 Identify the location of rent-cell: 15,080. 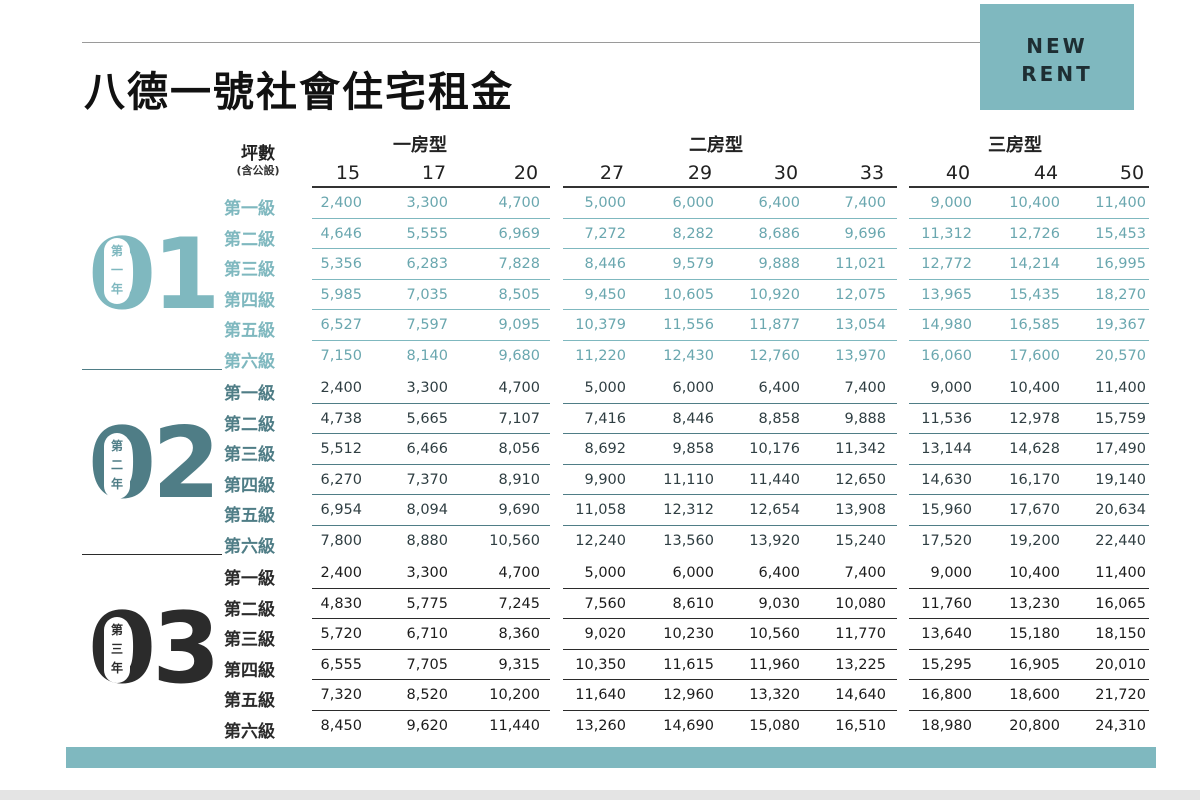
(774, 725).